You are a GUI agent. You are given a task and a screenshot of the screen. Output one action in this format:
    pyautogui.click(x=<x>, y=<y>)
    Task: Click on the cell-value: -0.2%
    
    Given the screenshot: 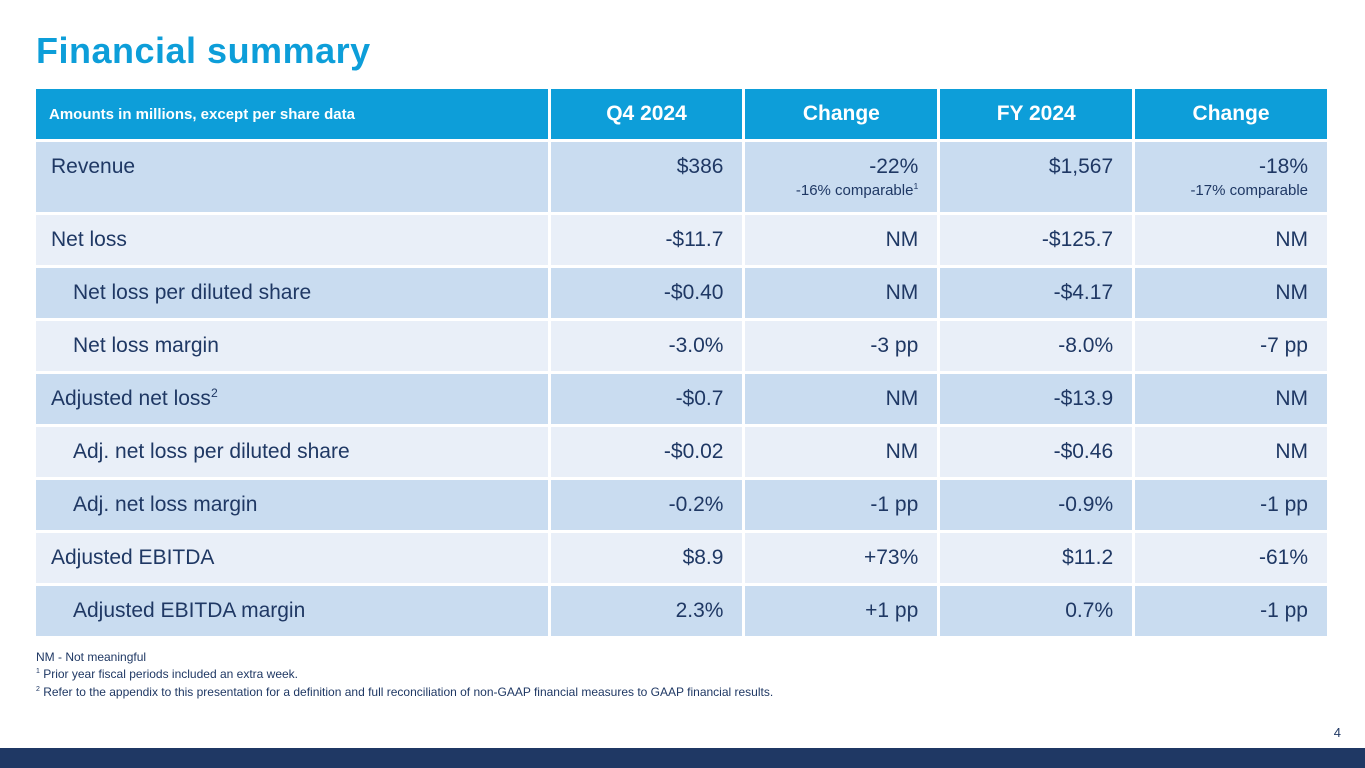 What is the action you would take?
    pyautogui.click(x=696, y=504)
    